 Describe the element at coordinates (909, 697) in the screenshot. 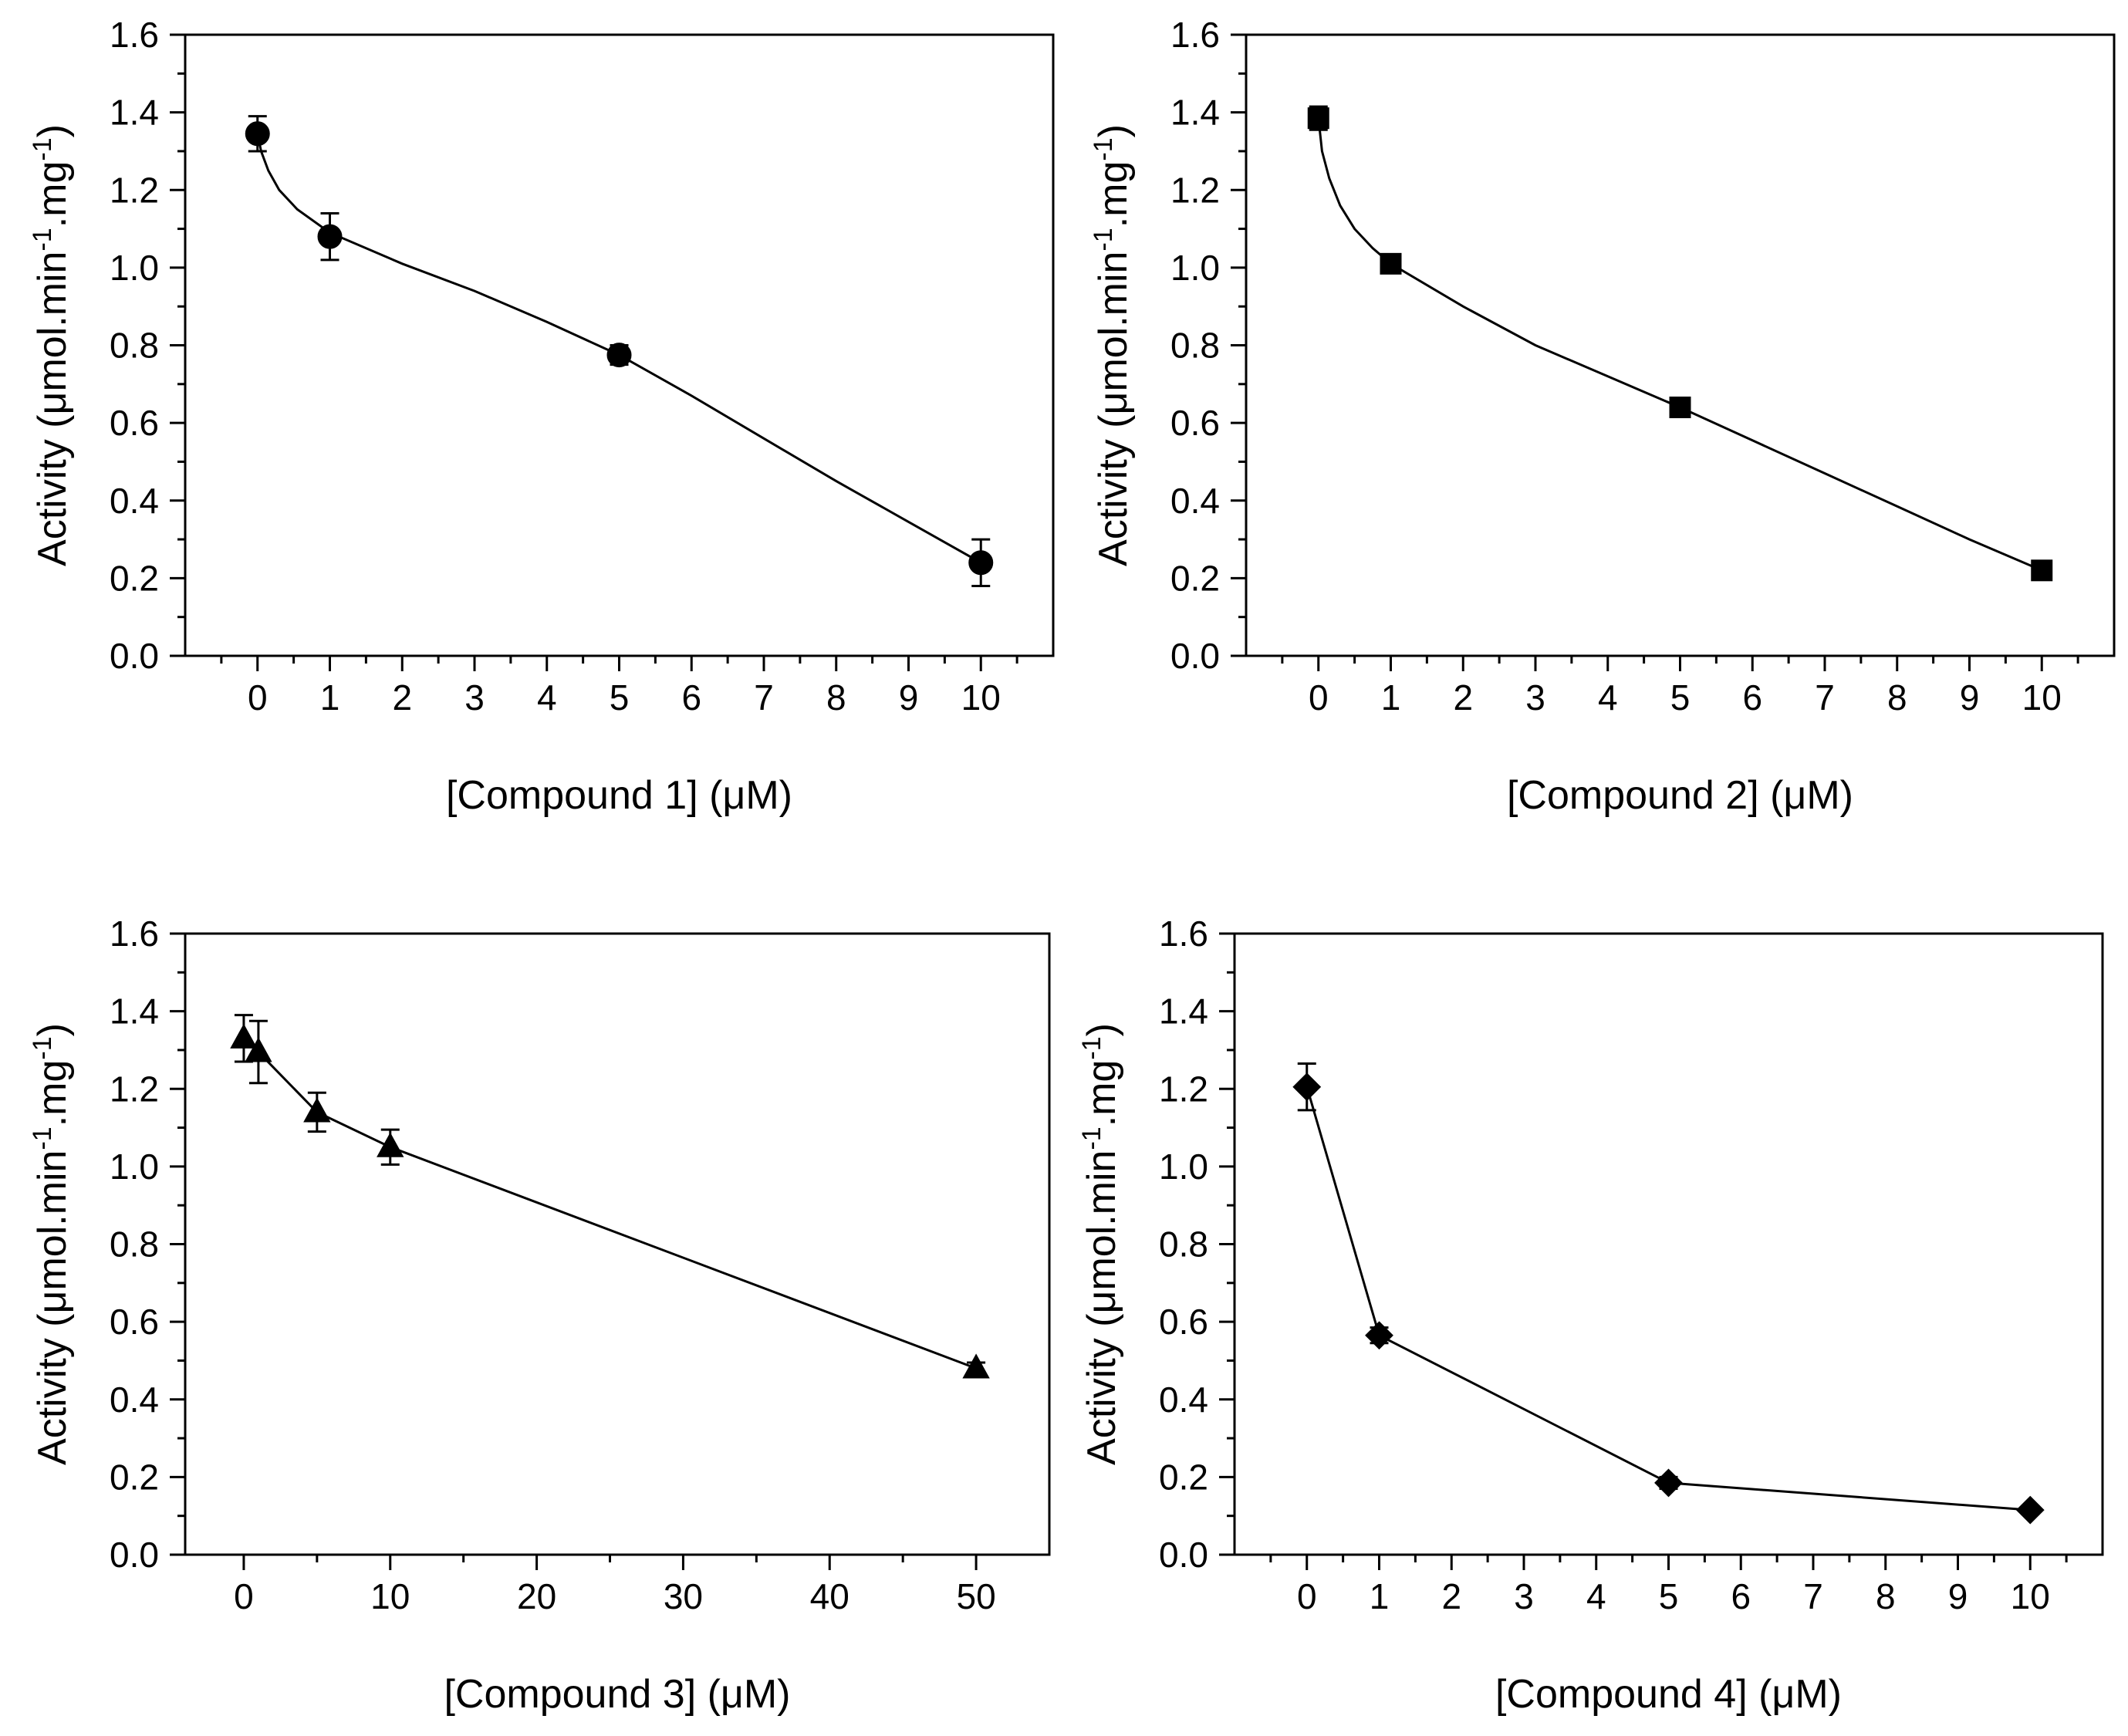

I see `x-tick-label: 9` at that location.